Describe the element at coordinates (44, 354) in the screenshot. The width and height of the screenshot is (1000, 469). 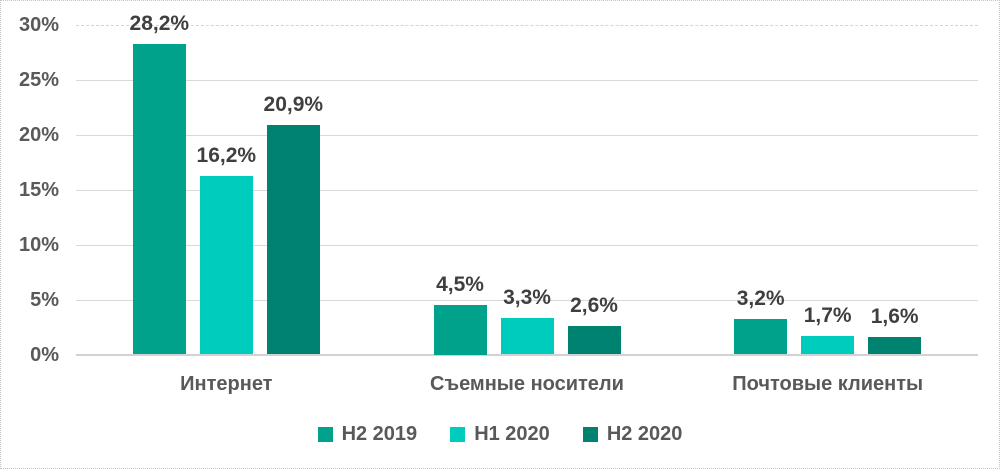
I see `y-axis-tick-label: 0%` at that location.